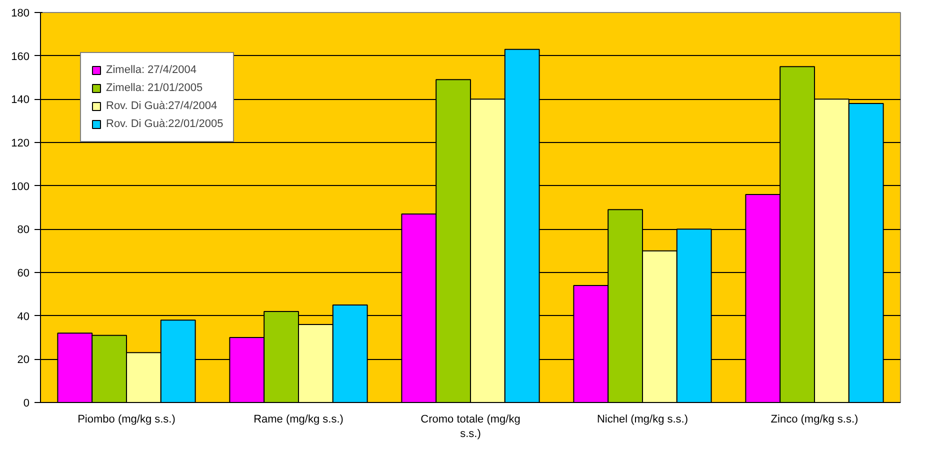 The image size is (928, 460). Describe the element at coordinates (23, 230) in the screenshot. I see `y-tick-label: 80` at that location.